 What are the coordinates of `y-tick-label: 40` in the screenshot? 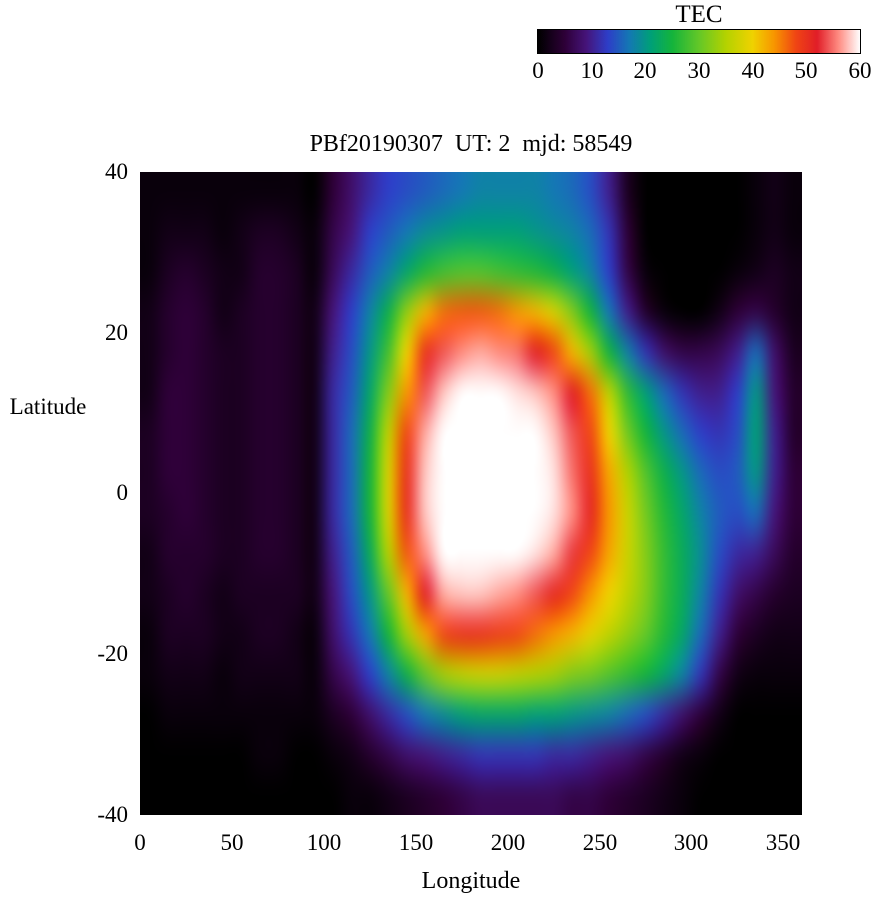 It's located at (116, 171).